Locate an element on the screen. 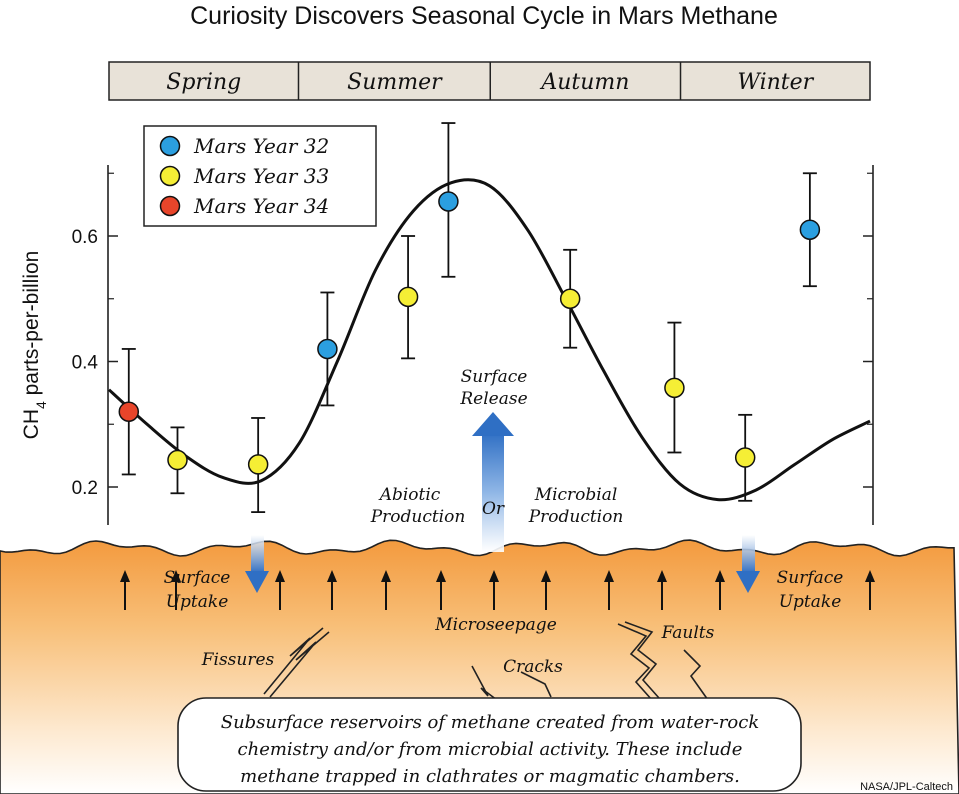 The height and width of the screenshot is (794, 959). season-bar-frame is located at coordinates (489, 81).